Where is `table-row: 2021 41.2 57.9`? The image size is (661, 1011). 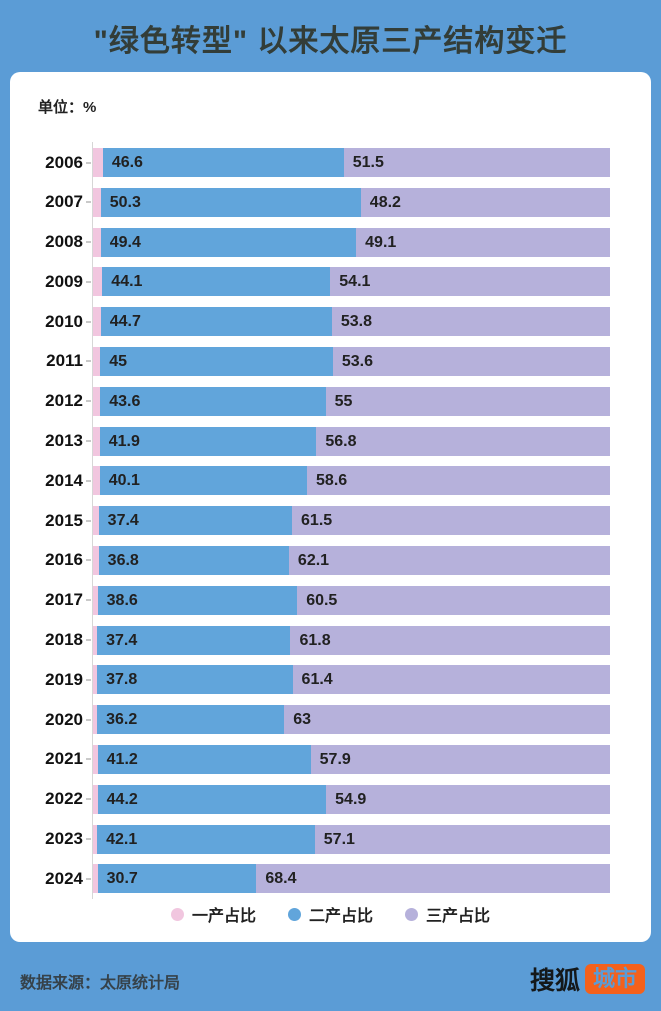
table-row: 2021 41.2 57.9 is located at coordinates (320, 759).